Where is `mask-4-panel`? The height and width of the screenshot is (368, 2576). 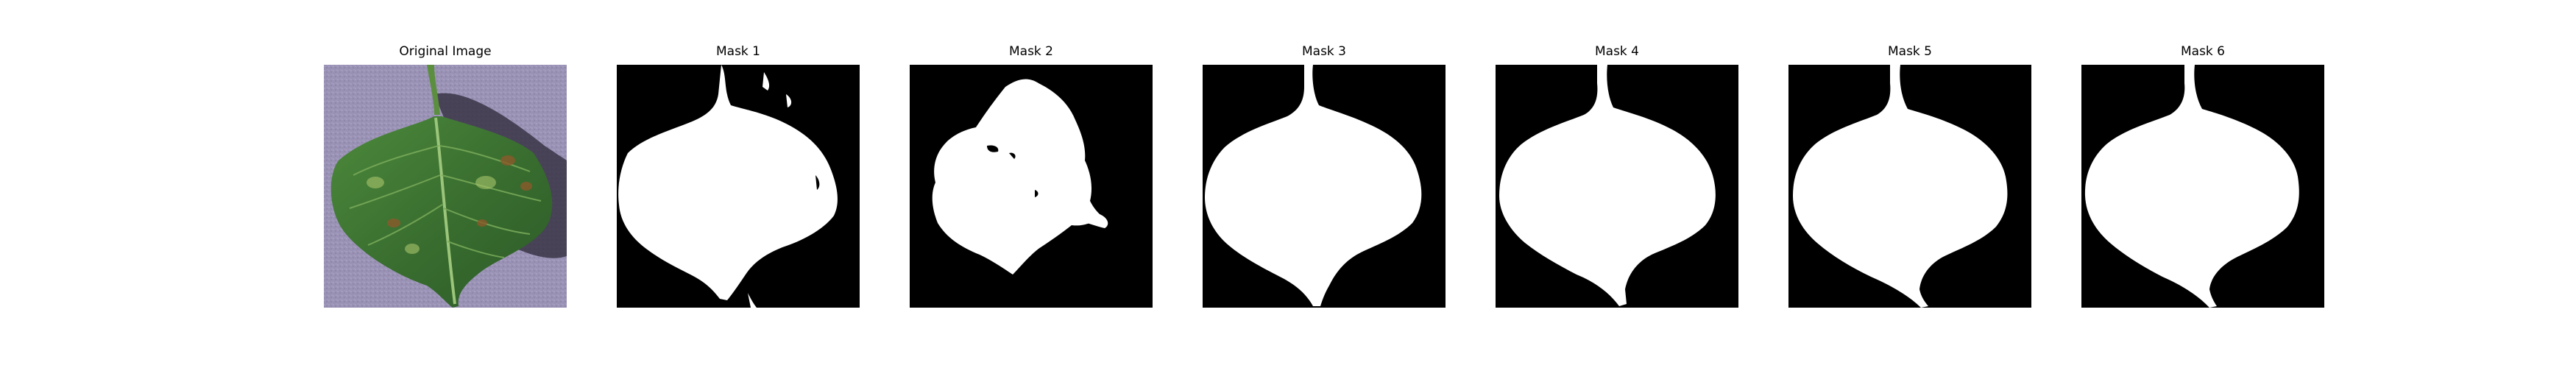
mask-4-panel is located at coordinates (1617, 186).